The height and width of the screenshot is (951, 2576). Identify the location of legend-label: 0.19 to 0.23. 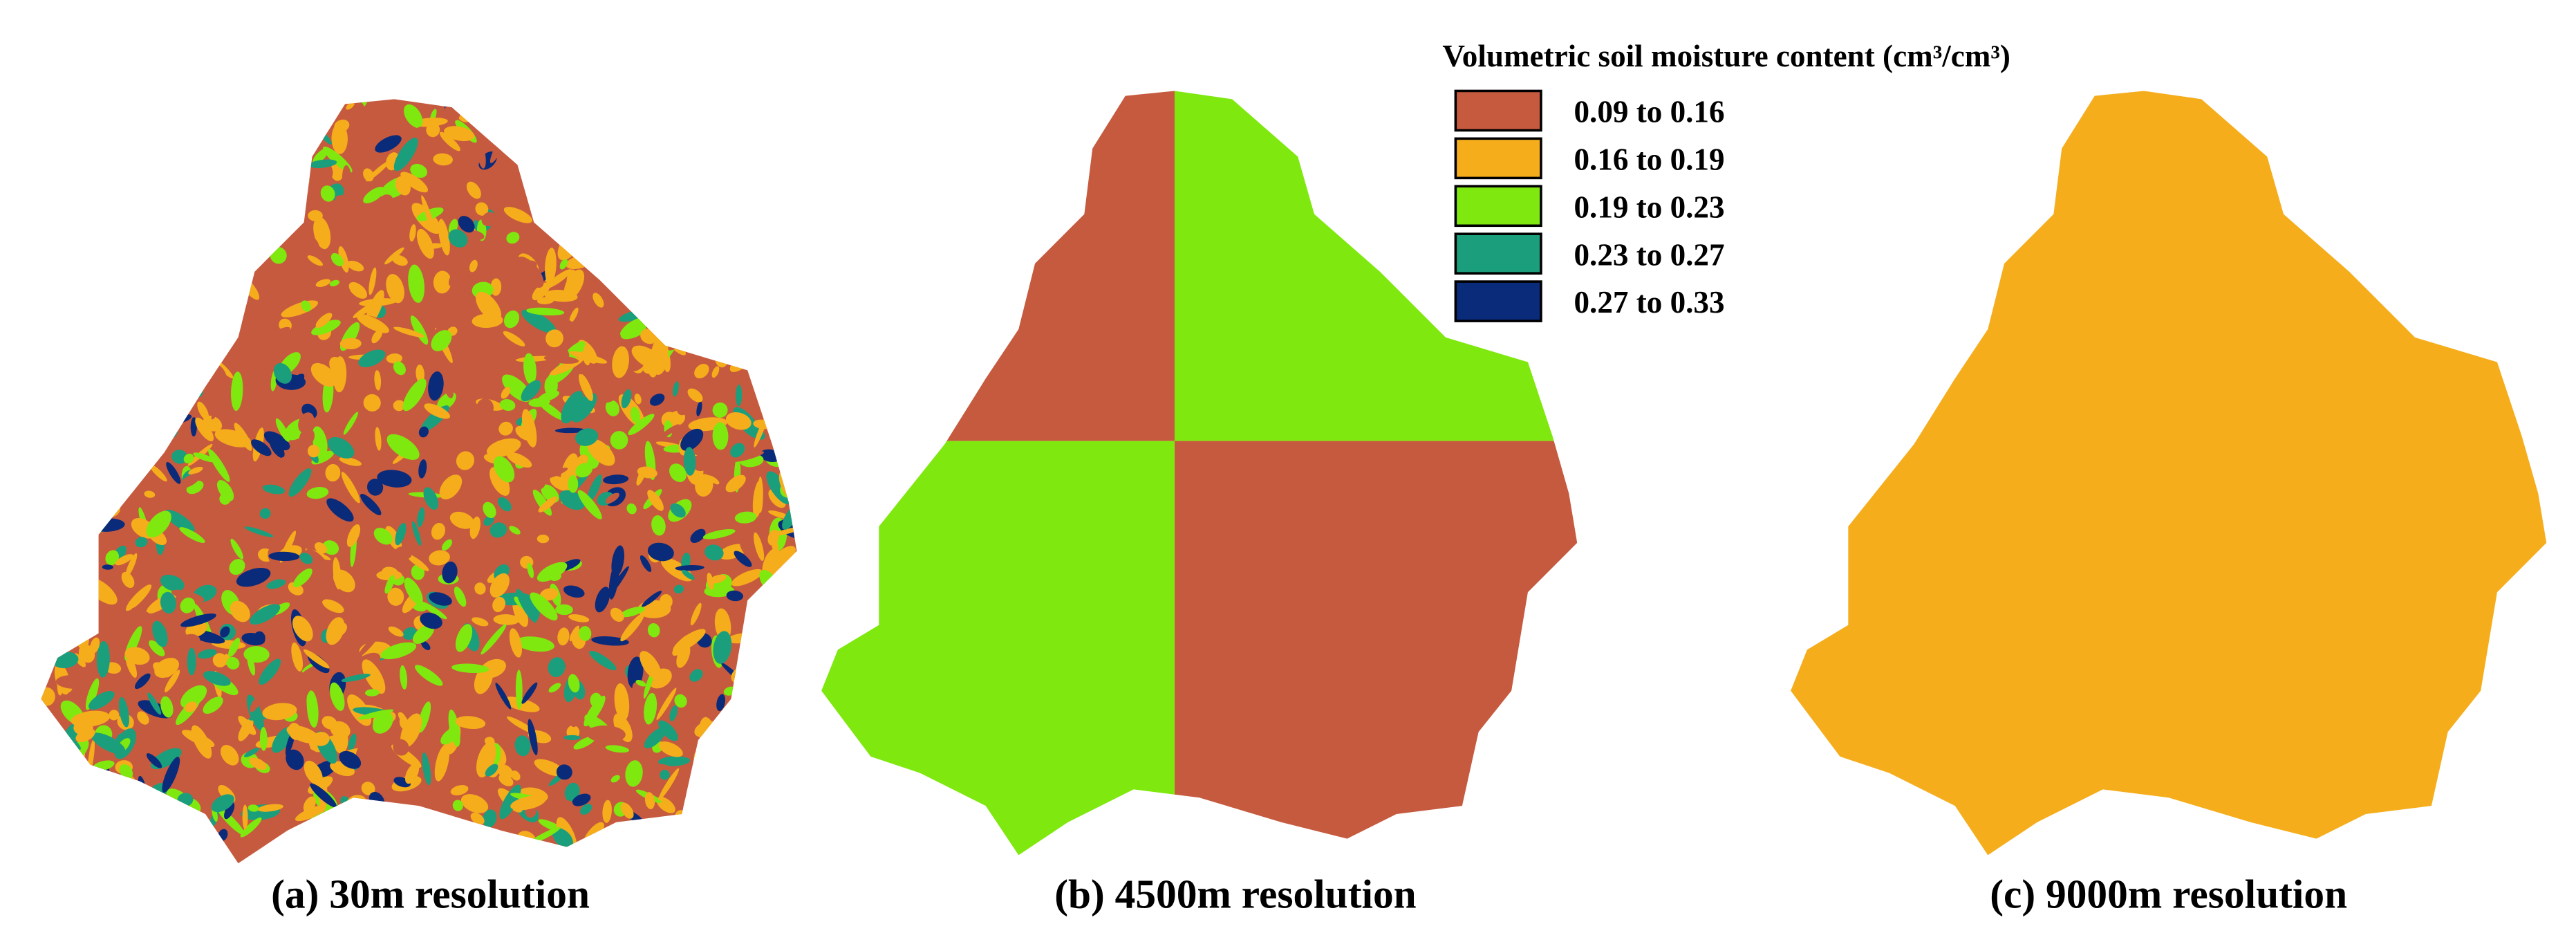
(1649, 207).